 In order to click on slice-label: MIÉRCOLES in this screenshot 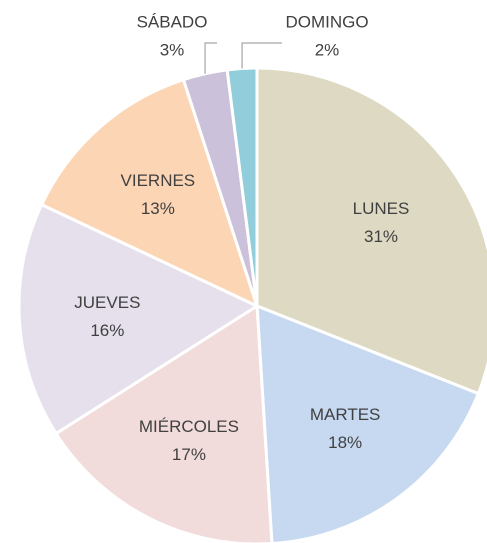, I will do `click(189, 426)`.